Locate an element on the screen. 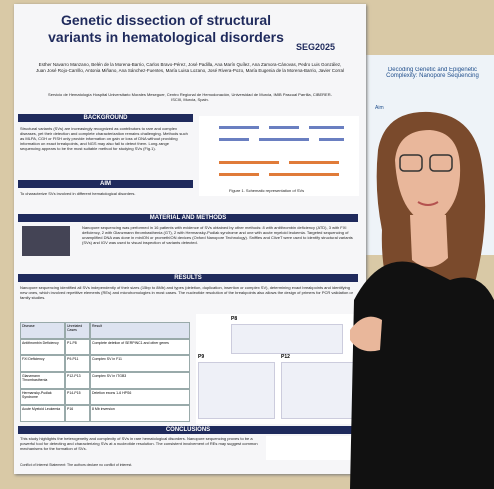  logo: SEG2025 is located at coordinates (316, 47).